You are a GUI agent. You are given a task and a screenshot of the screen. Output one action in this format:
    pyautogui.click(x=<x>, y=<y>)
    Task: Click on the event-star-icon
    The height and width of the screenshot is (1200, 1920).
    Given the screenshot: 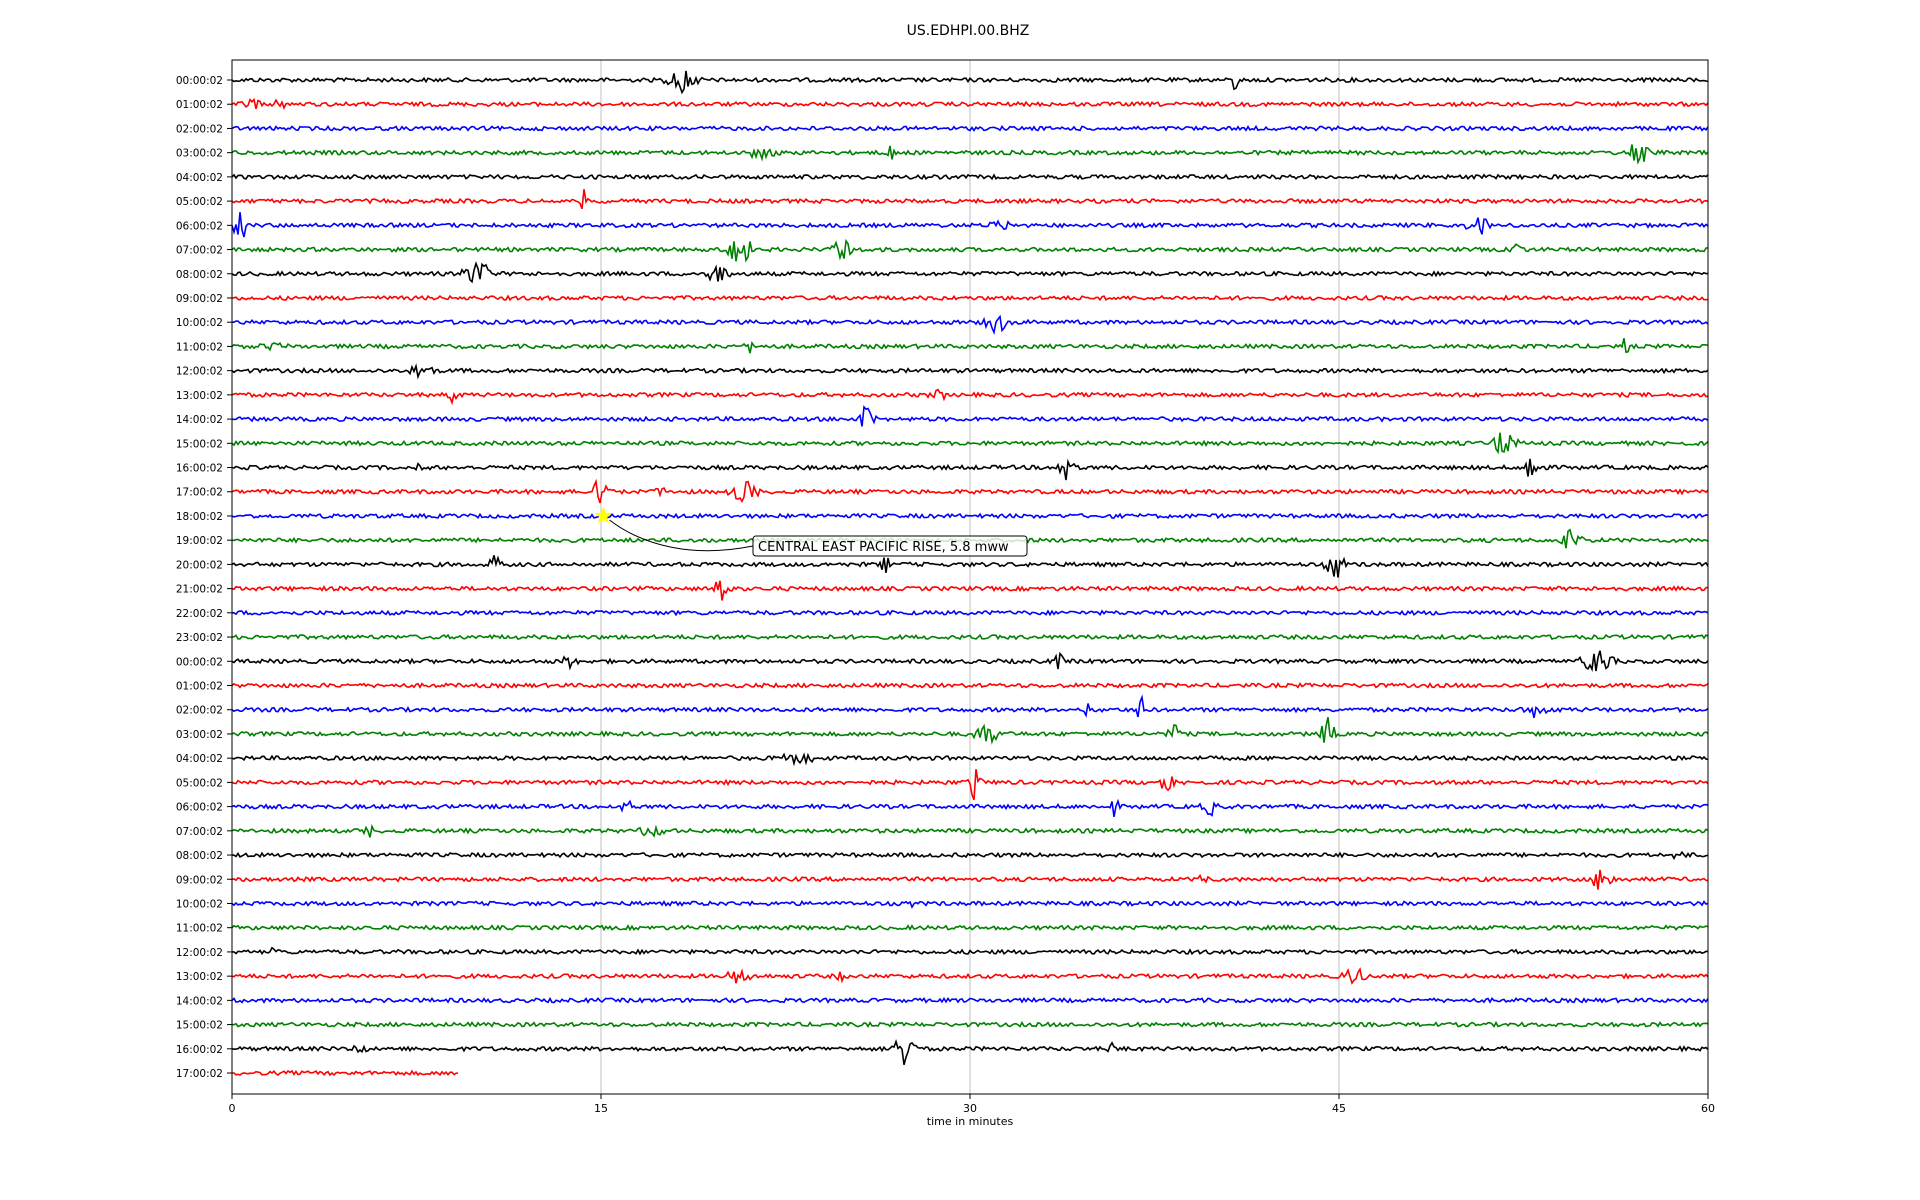 What is the action you would take?
    pyautogui.click(x=603, y=515)
    